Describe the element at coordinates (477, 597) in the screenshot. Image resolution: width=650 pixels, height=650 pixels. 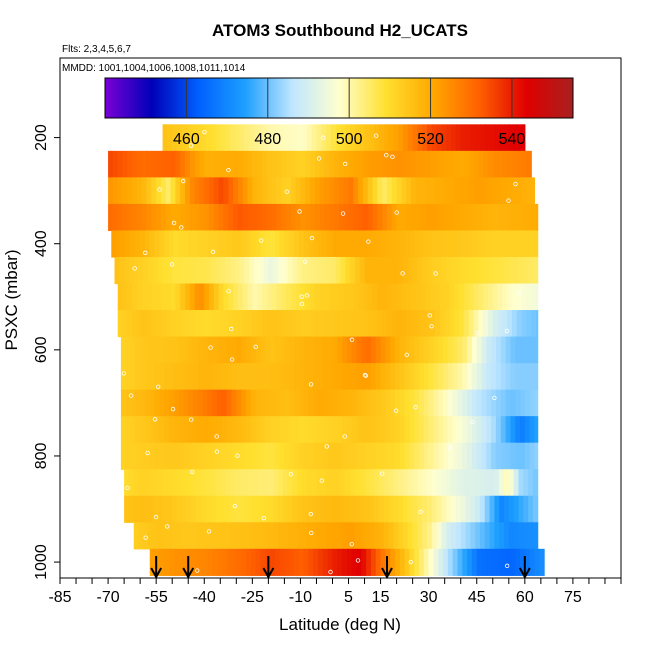
I see `x-tick-label: 45` at that location.